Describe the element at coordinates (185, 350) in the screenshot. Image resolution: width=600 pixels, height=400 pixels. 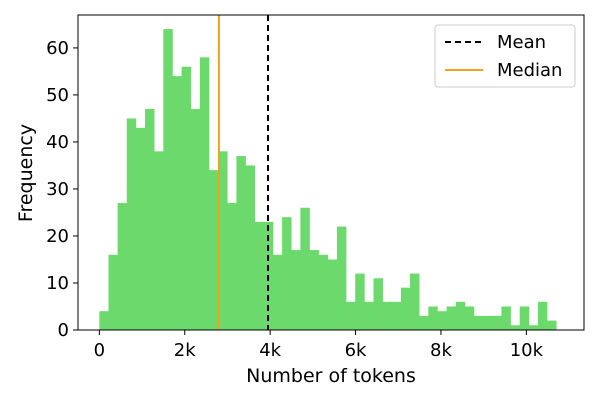
I see `x-tick-label: 2k` at that location.